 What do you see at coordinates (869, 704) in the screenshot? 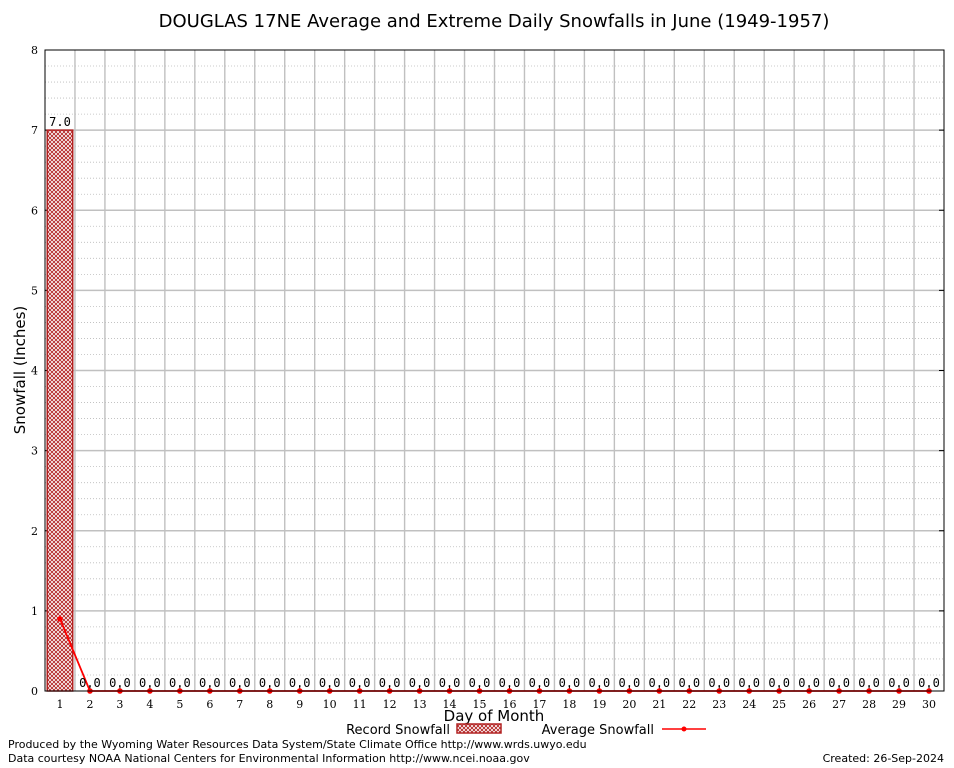
I see `x-tick-label: 28` at bounding box center [869, 704].